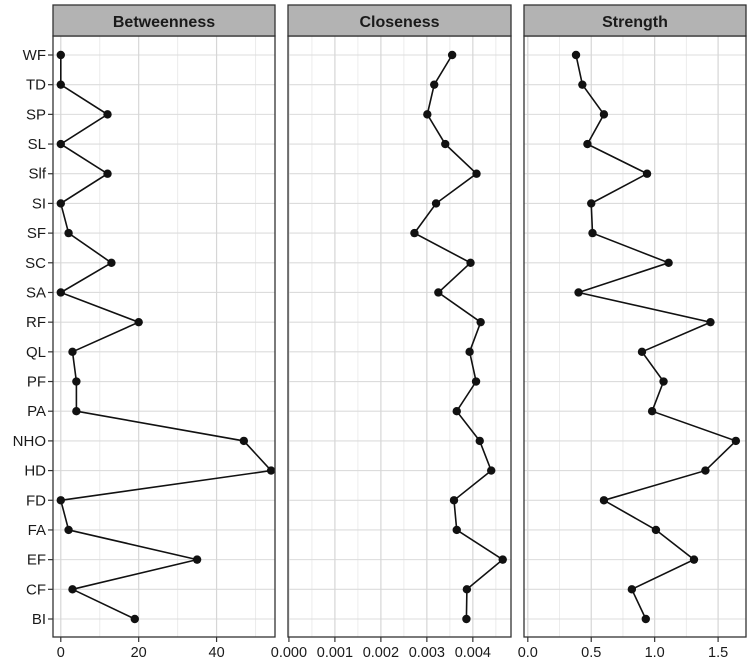 This screenshot has height=667, width=749. Describe the element at coordinates (37, 174) in the screenshot. I see `y-tick-label: Slf` at that location.